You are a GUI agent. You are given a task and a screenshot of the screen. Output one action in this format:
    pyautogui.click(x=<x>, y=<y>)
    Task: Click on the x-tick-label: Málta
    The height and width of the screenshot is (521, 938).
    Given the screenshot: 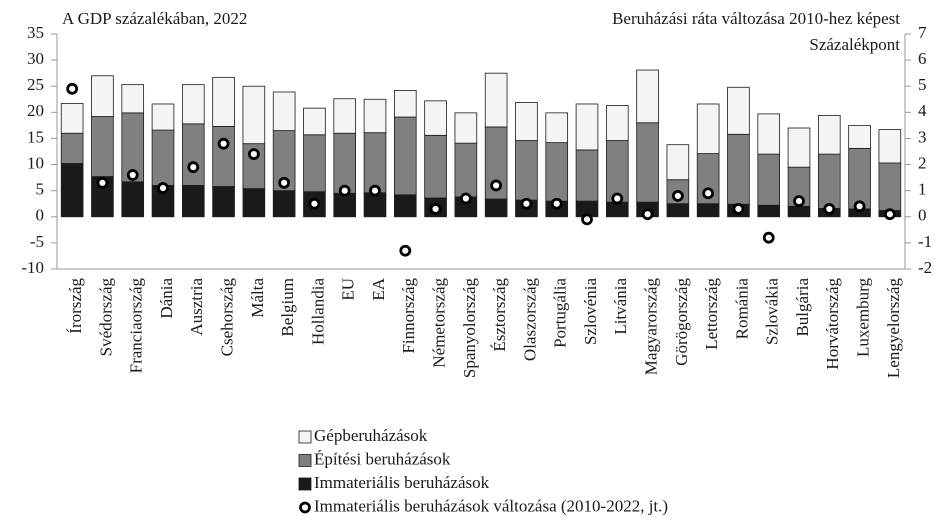 What is the action you would take?
    pyautogui.click(x=257, y=298)
    